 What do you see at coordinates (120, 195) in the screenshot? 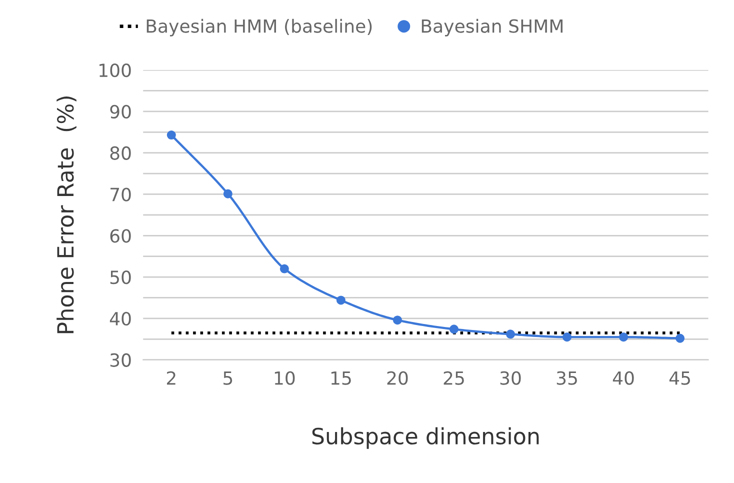
I see `y-tick-label: 70` at bounding box center [120, 195].